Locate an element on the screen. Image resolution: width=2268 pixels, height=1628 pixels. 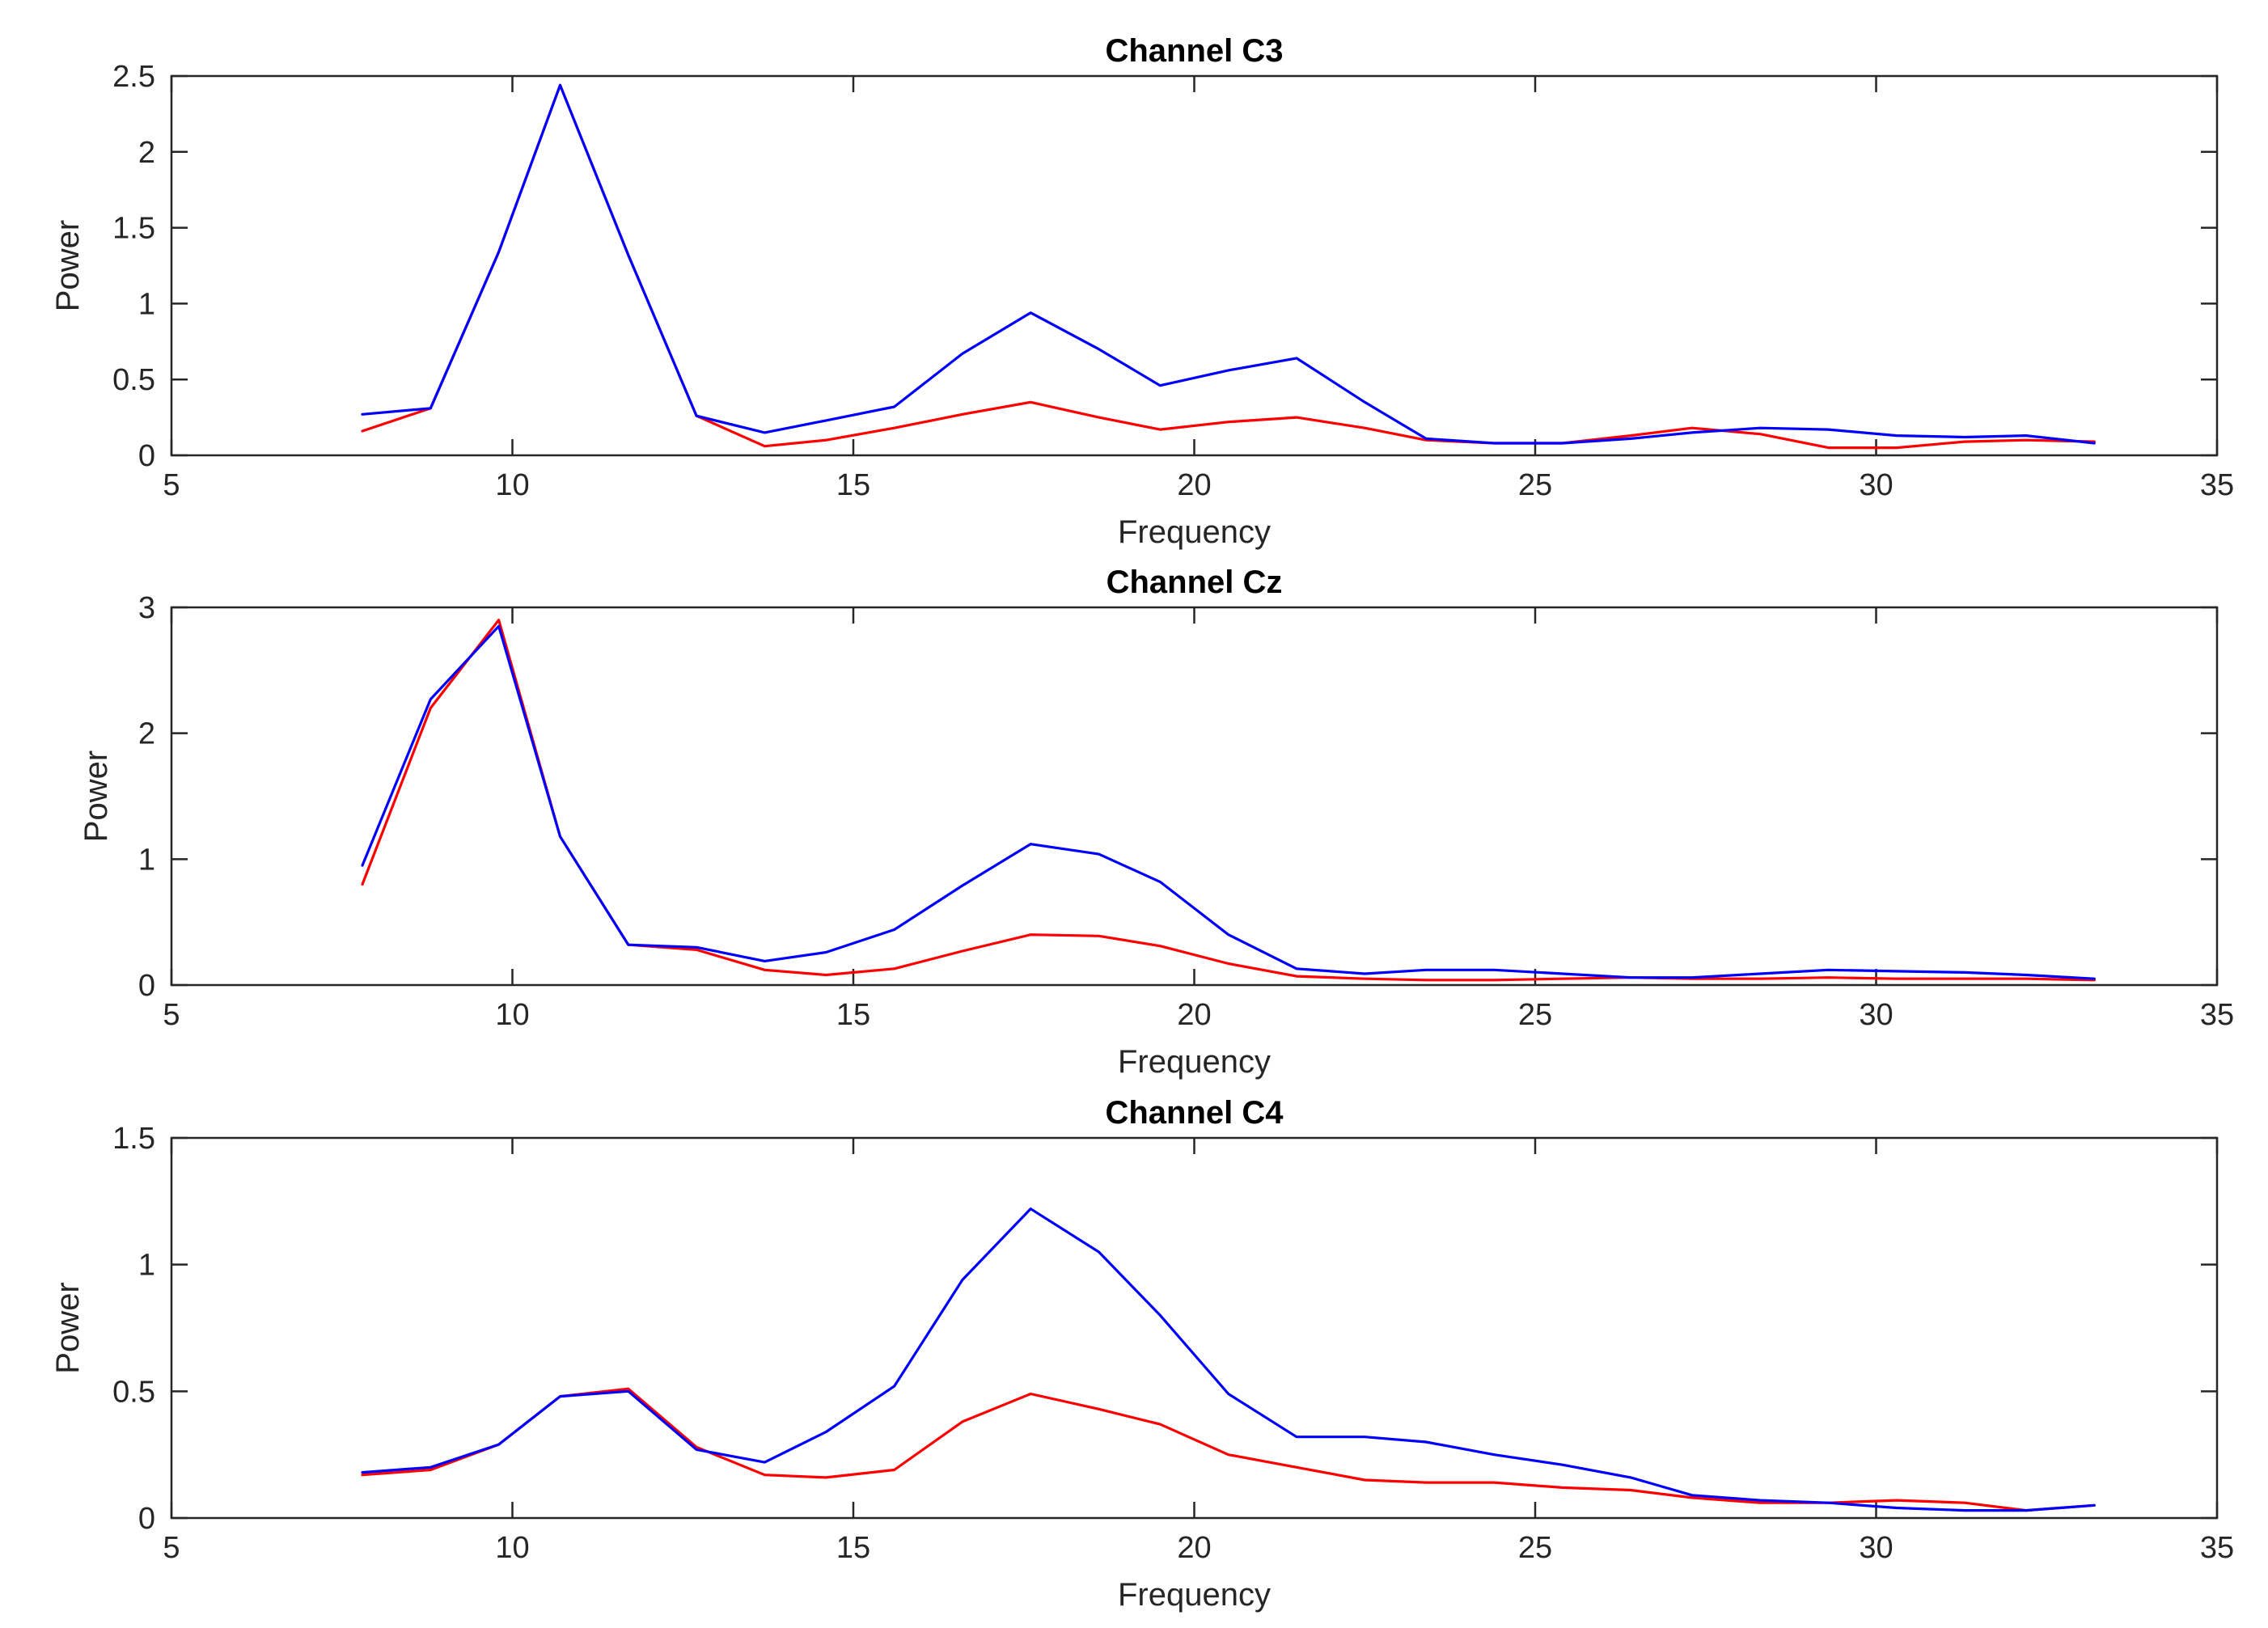
y-tick-label: 2.5 is located at coordinates (133, 77).